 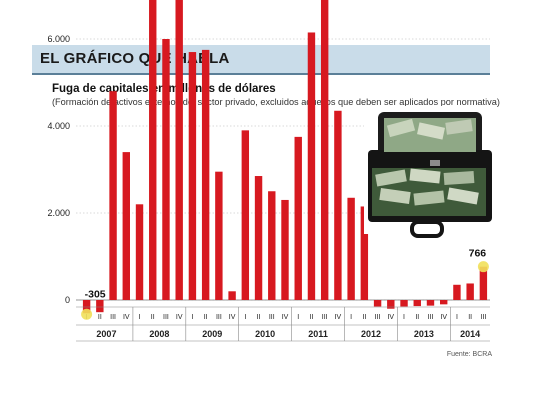 I want to click on year-label: 2007, so click(x=106, y=334).